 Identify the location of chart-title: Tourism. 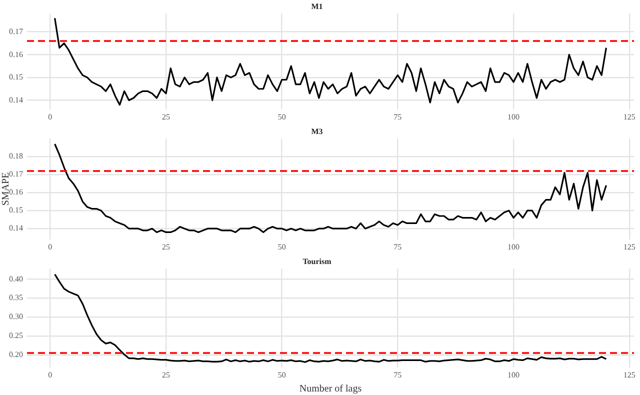
(317, 261).